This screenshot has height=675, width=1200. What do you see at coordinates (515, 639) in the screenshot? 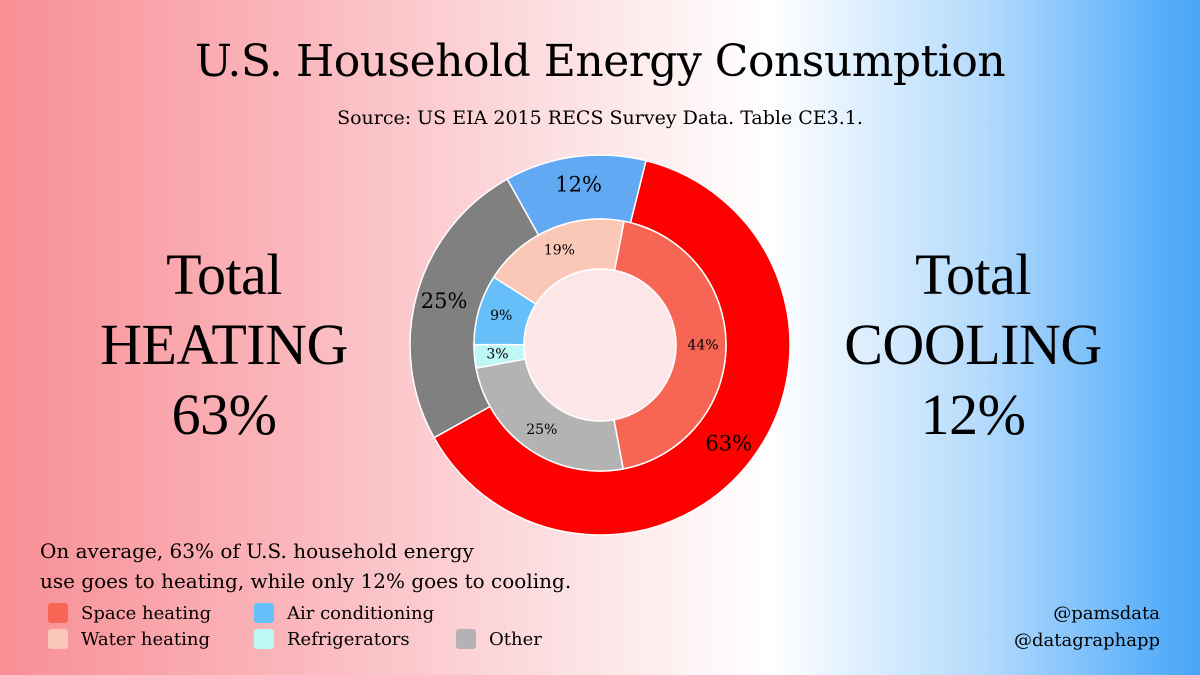
I see `legend-label-other: Other` at bounding box center [515, 639].